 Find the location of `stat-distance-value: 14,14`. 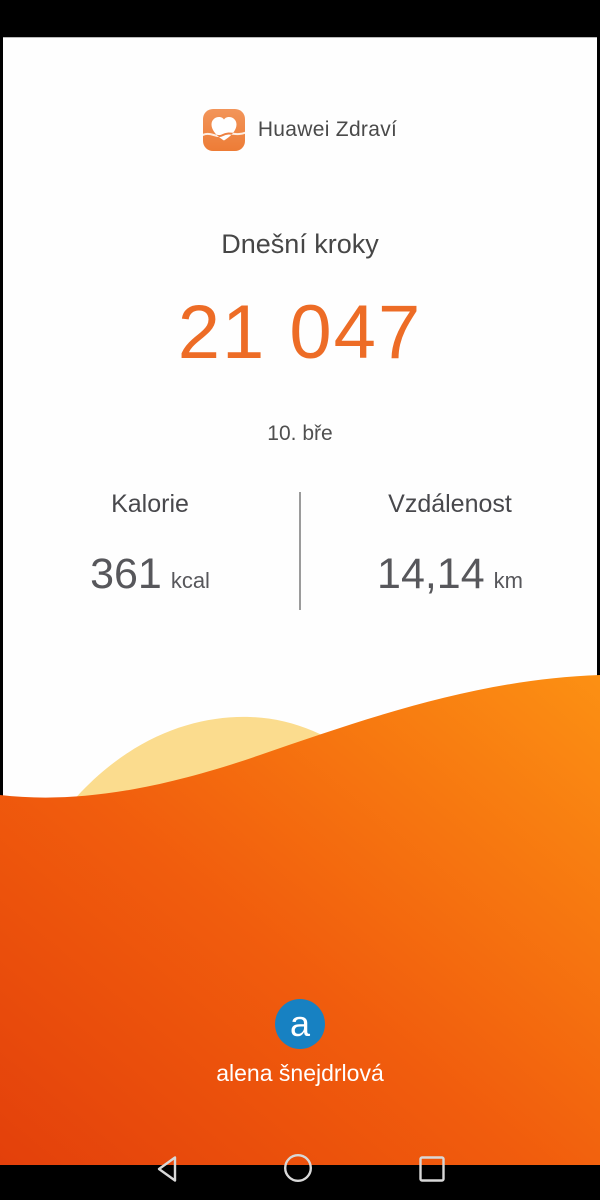

stat-distance-value: 14,14 is located at coordinates (431, 574).